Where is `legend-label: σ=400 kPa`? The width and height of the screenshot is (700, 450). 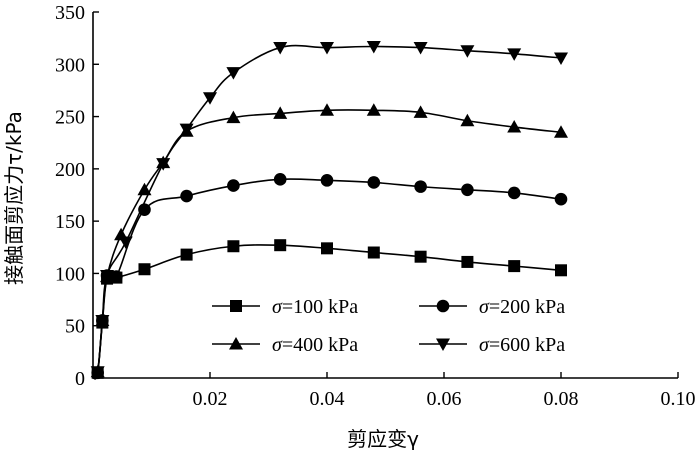 legend-label: σ=400 kPa is located at coordinates (315, 345).